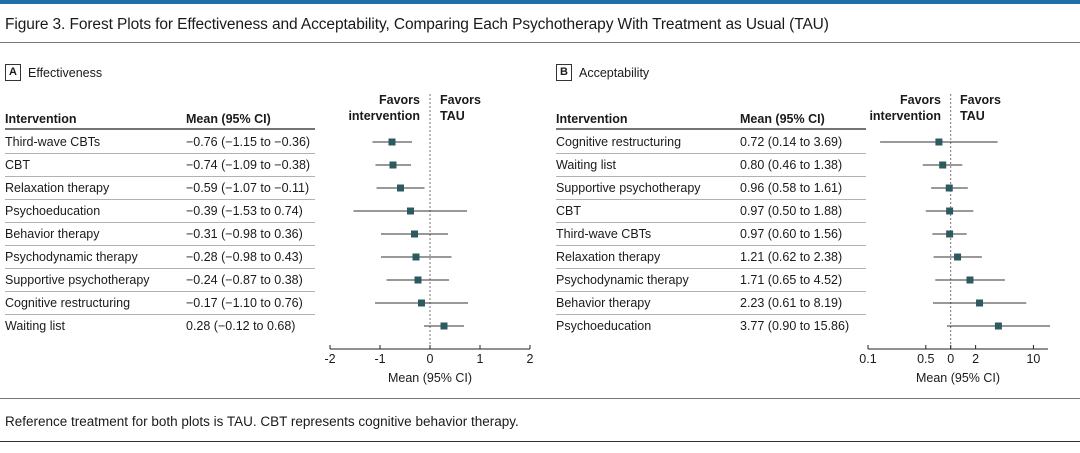  Describe the element at coordinates (540, 2) in the screenshot. I see `accent-bar` at that location.